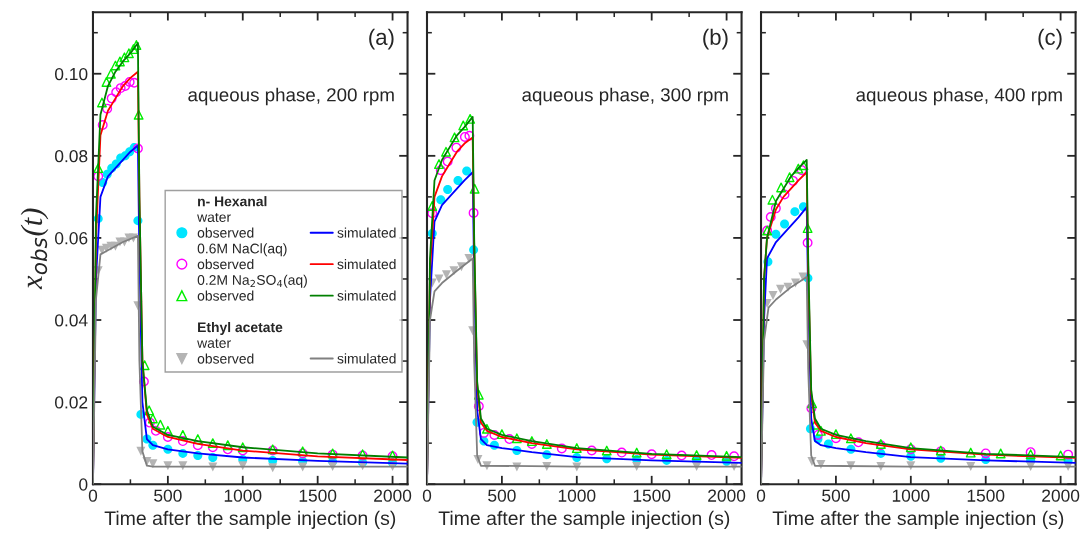 This screenshot has height=541, width=1081. Describe the element at coordinates (71, 238) in the screenshot. I see `y-tick-label: 0.06` at that location.